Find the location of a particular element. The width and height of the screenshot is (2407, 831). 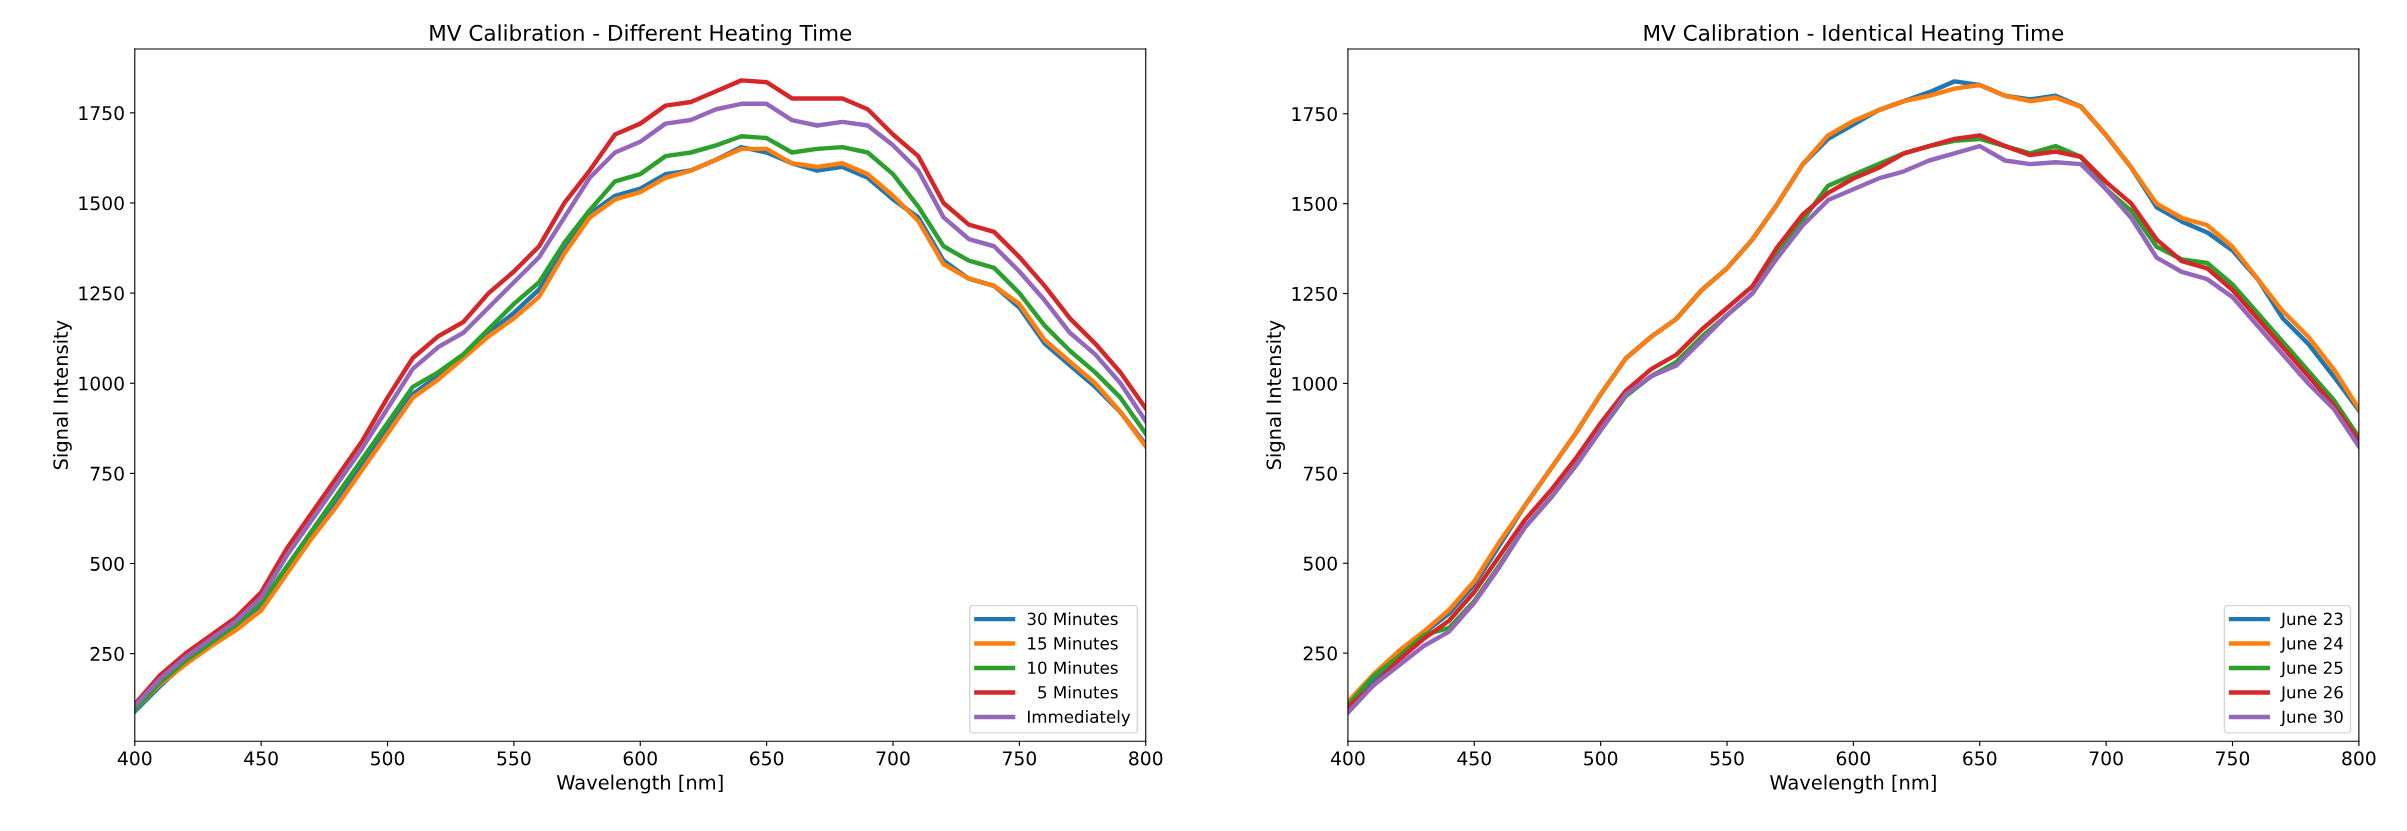

chart-title: MV Calibration - Different Heating Time is located at coordinates (641, 35).